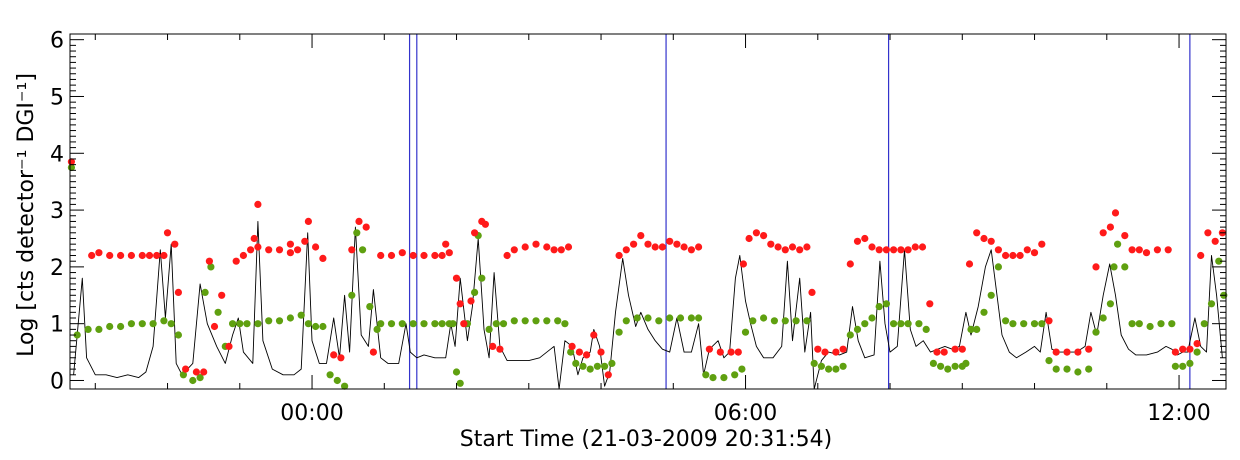  I want to click on x-tick-label: 06:00, so click(745, 413).